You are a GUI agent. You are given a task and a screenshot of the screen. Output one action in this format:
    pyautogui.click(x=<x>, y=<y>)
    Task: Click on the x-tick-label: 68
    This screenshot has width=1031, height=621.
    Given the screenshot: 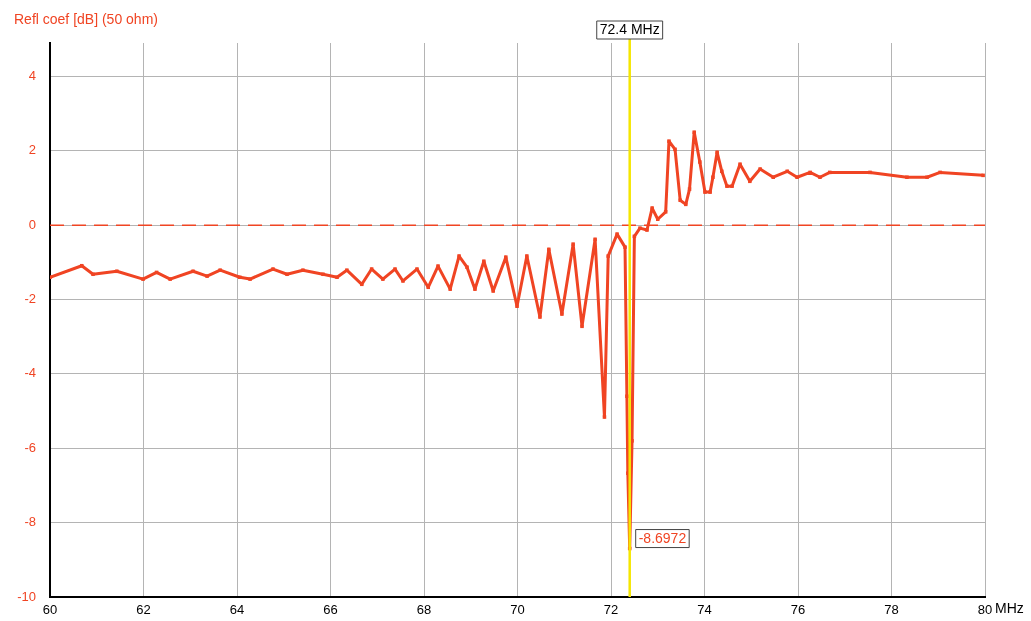 What is the action you would take?
    pyautogui.click(x=424, y=610)
    